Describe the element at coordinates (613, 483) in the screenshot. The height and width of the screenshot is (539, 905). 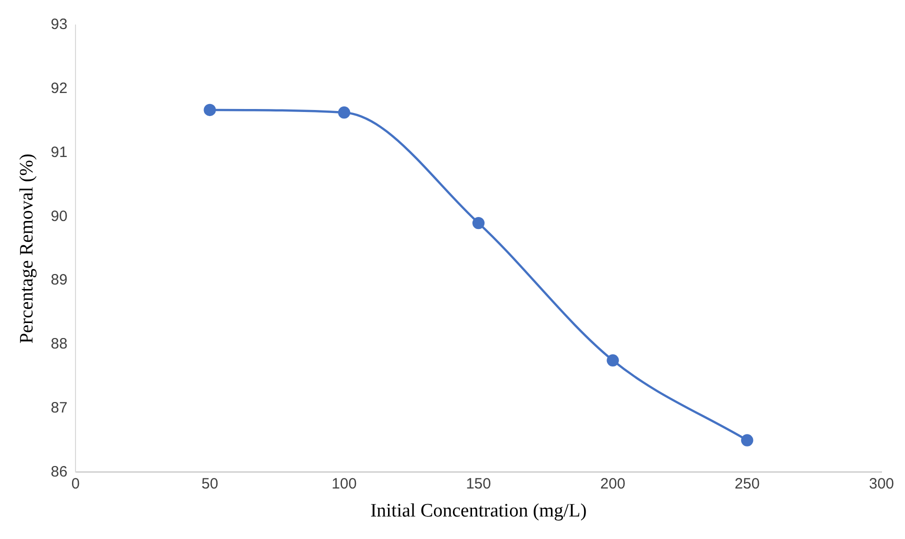
I see `x-tick-label: 200` at that location.